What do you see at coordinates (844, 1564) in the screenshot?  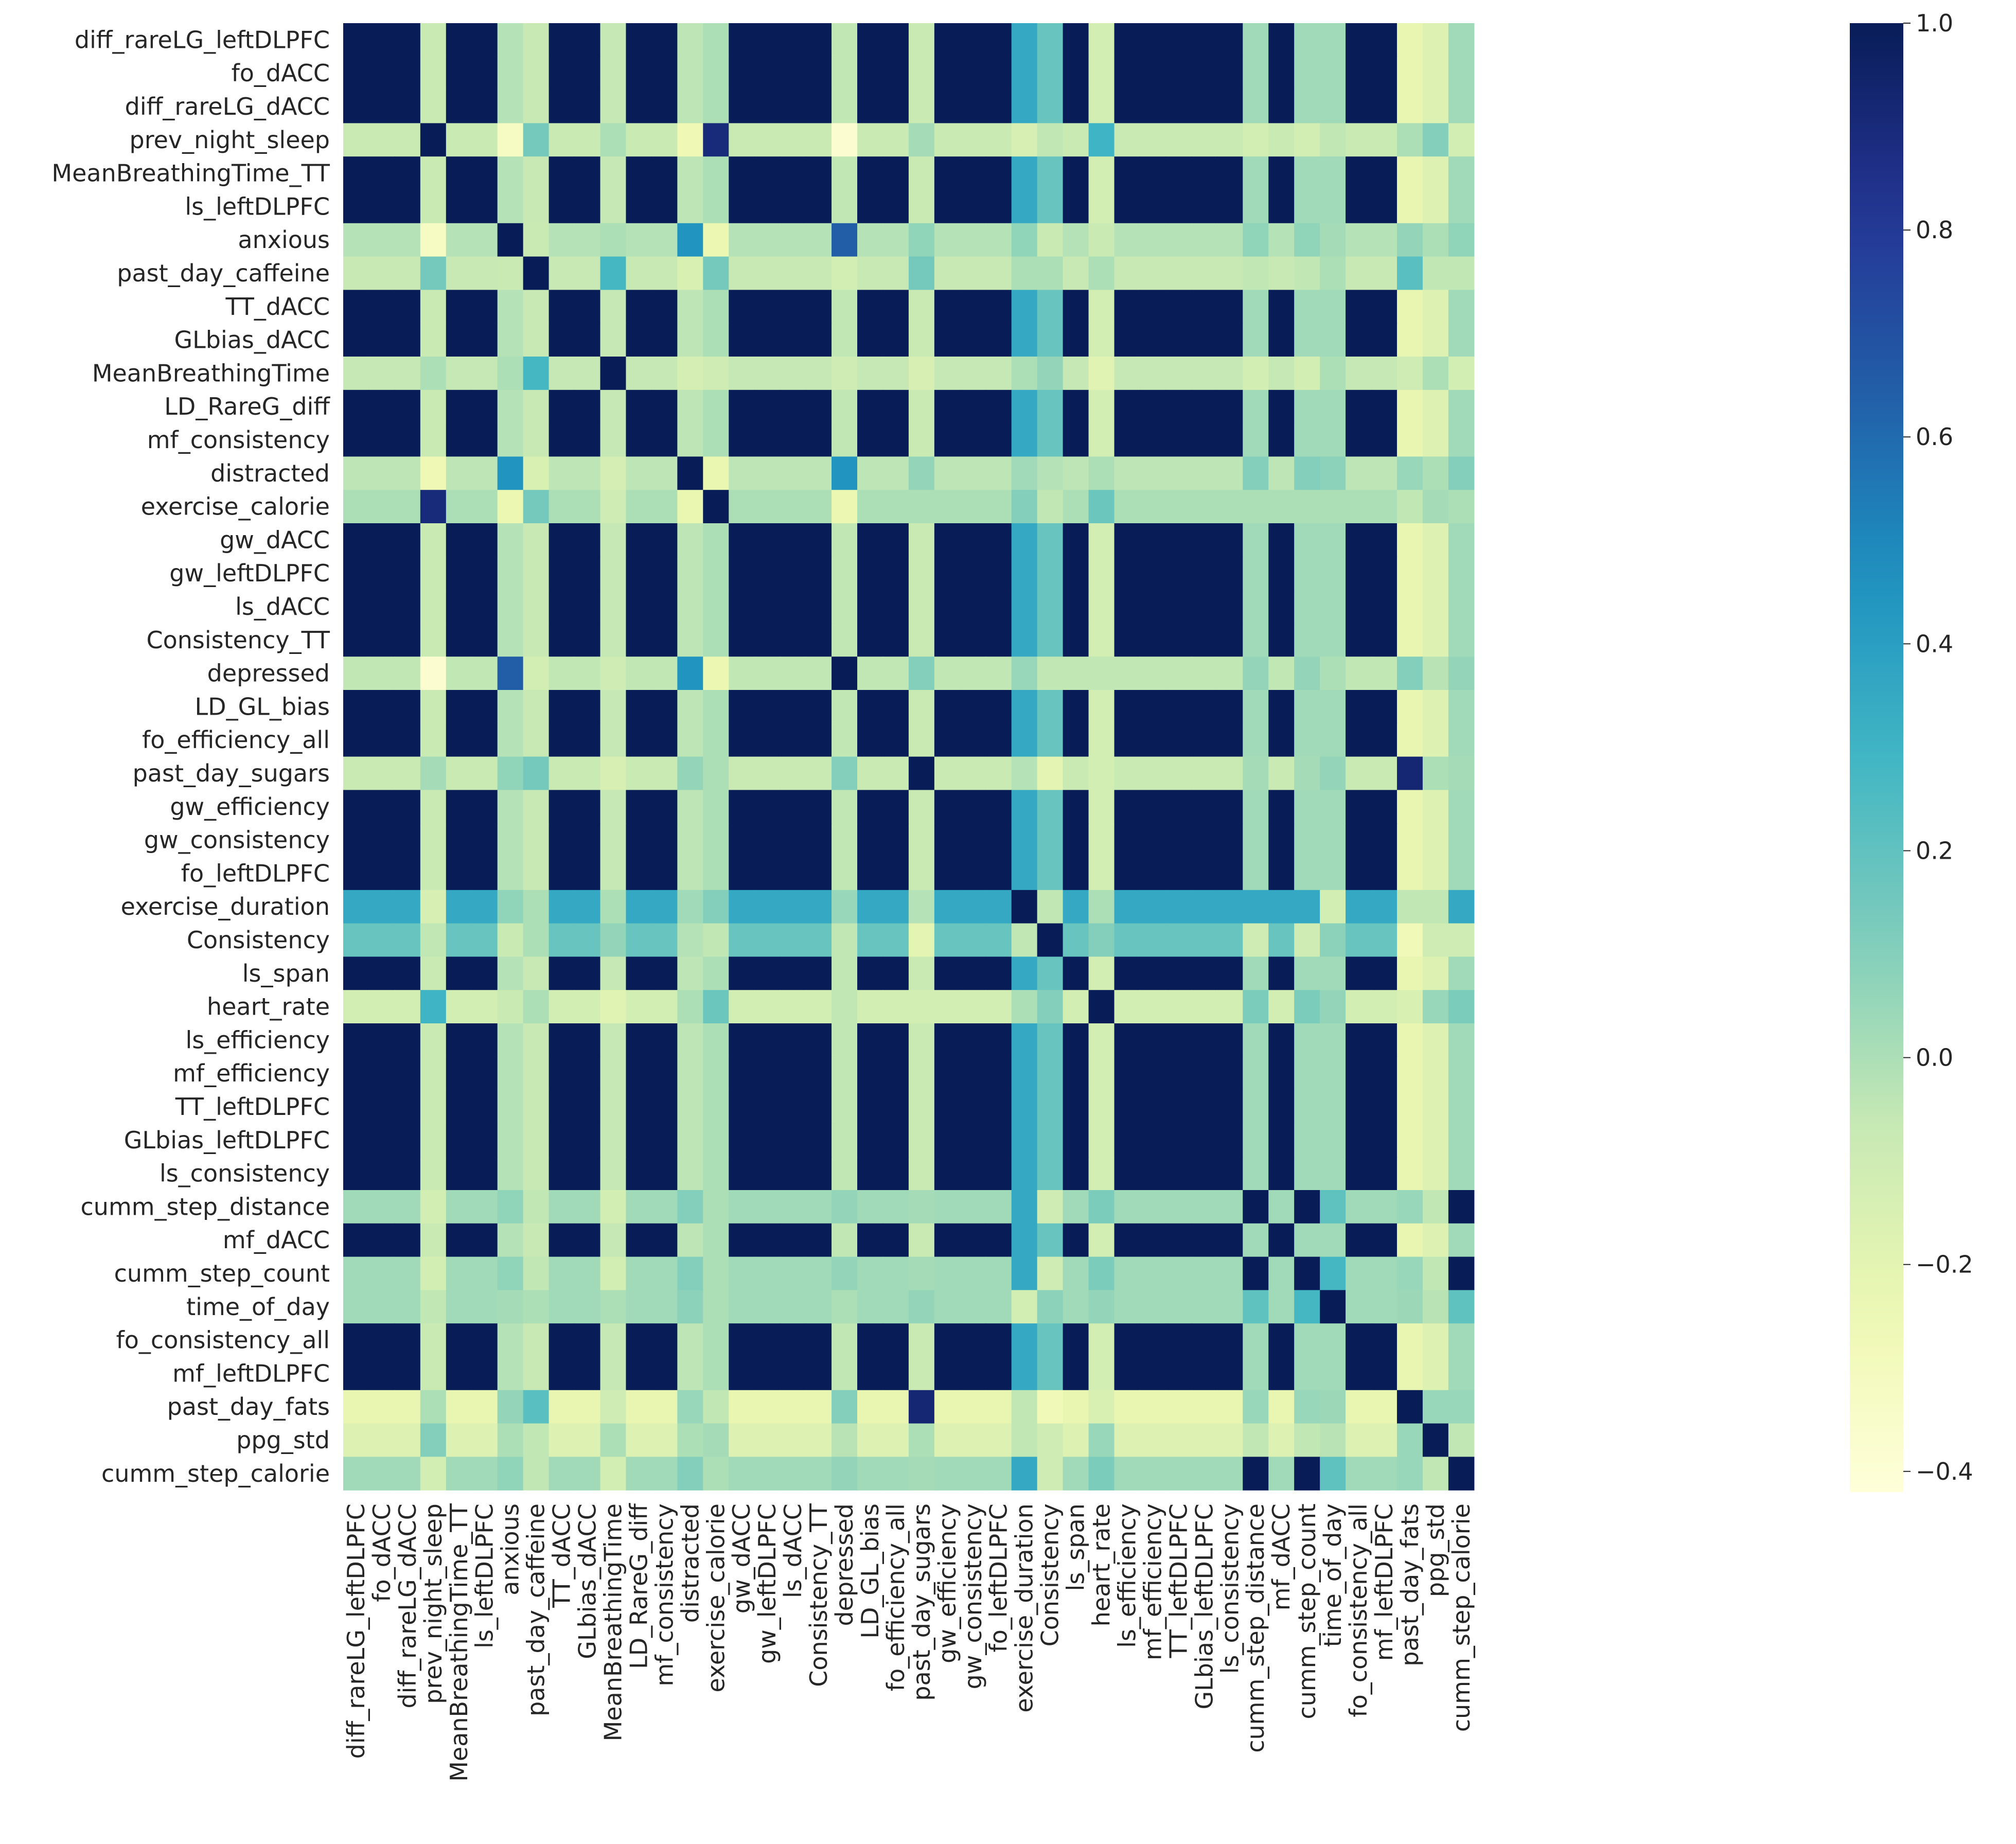 I see `x-tick-label: depressed` at bounding box center [844, 1564].